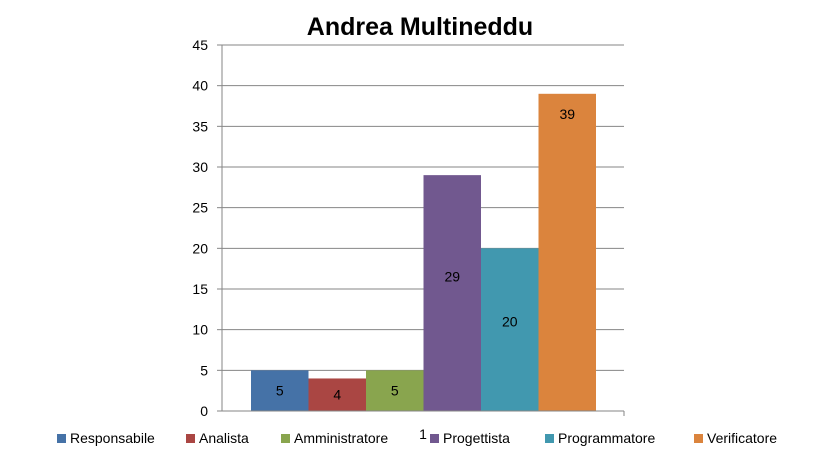  I want to click on y-tick-label: 40, so click(200, 86).